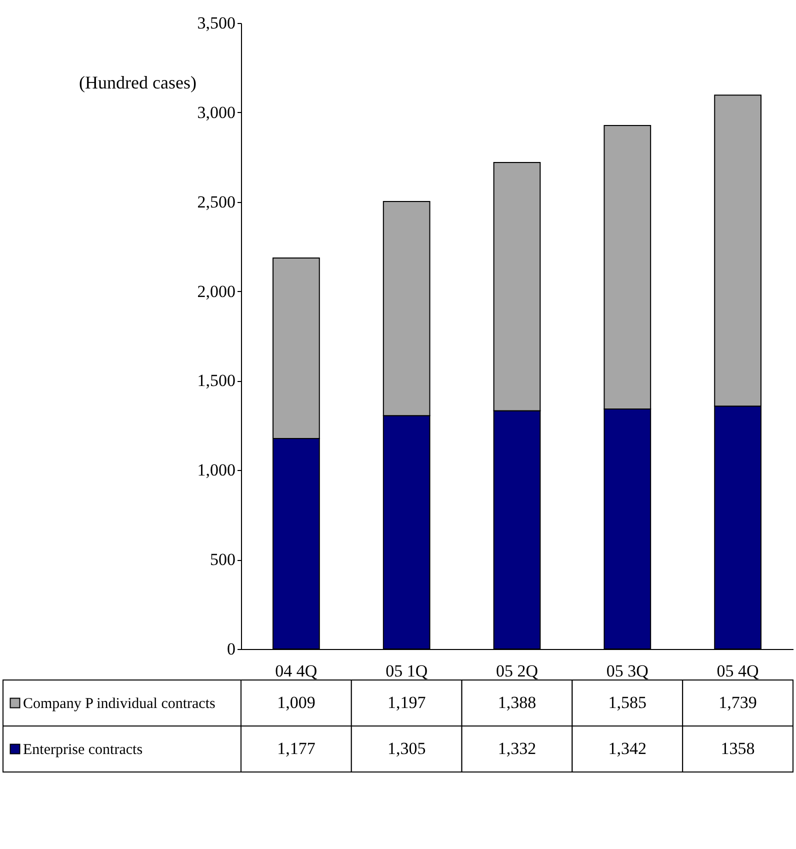 This screenshot has height=849, width=796. I want to click on y-tick-label: 2,500, so click(216, 202).